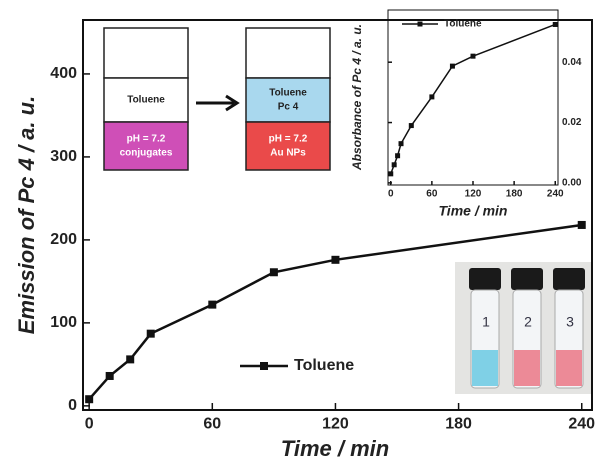 The width and height of the screenshot is (600, 466). Describe the element at coordinates (572, 122) in the screenshot. I see `y-tick-label: 0.02` at that location.